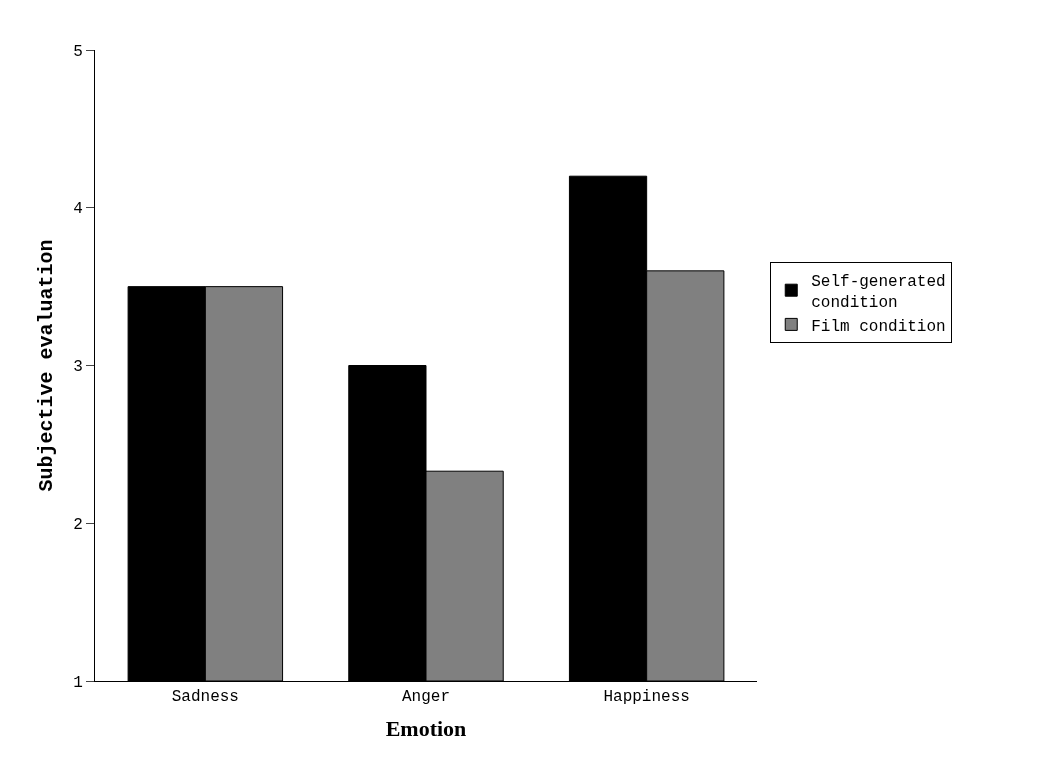 The width and height of the screenshot is (1057, 781). What do you see at coordinates (878, 326) in the screenshot?
I see `legend-label: Film condition` at bounding box center [878, 326].